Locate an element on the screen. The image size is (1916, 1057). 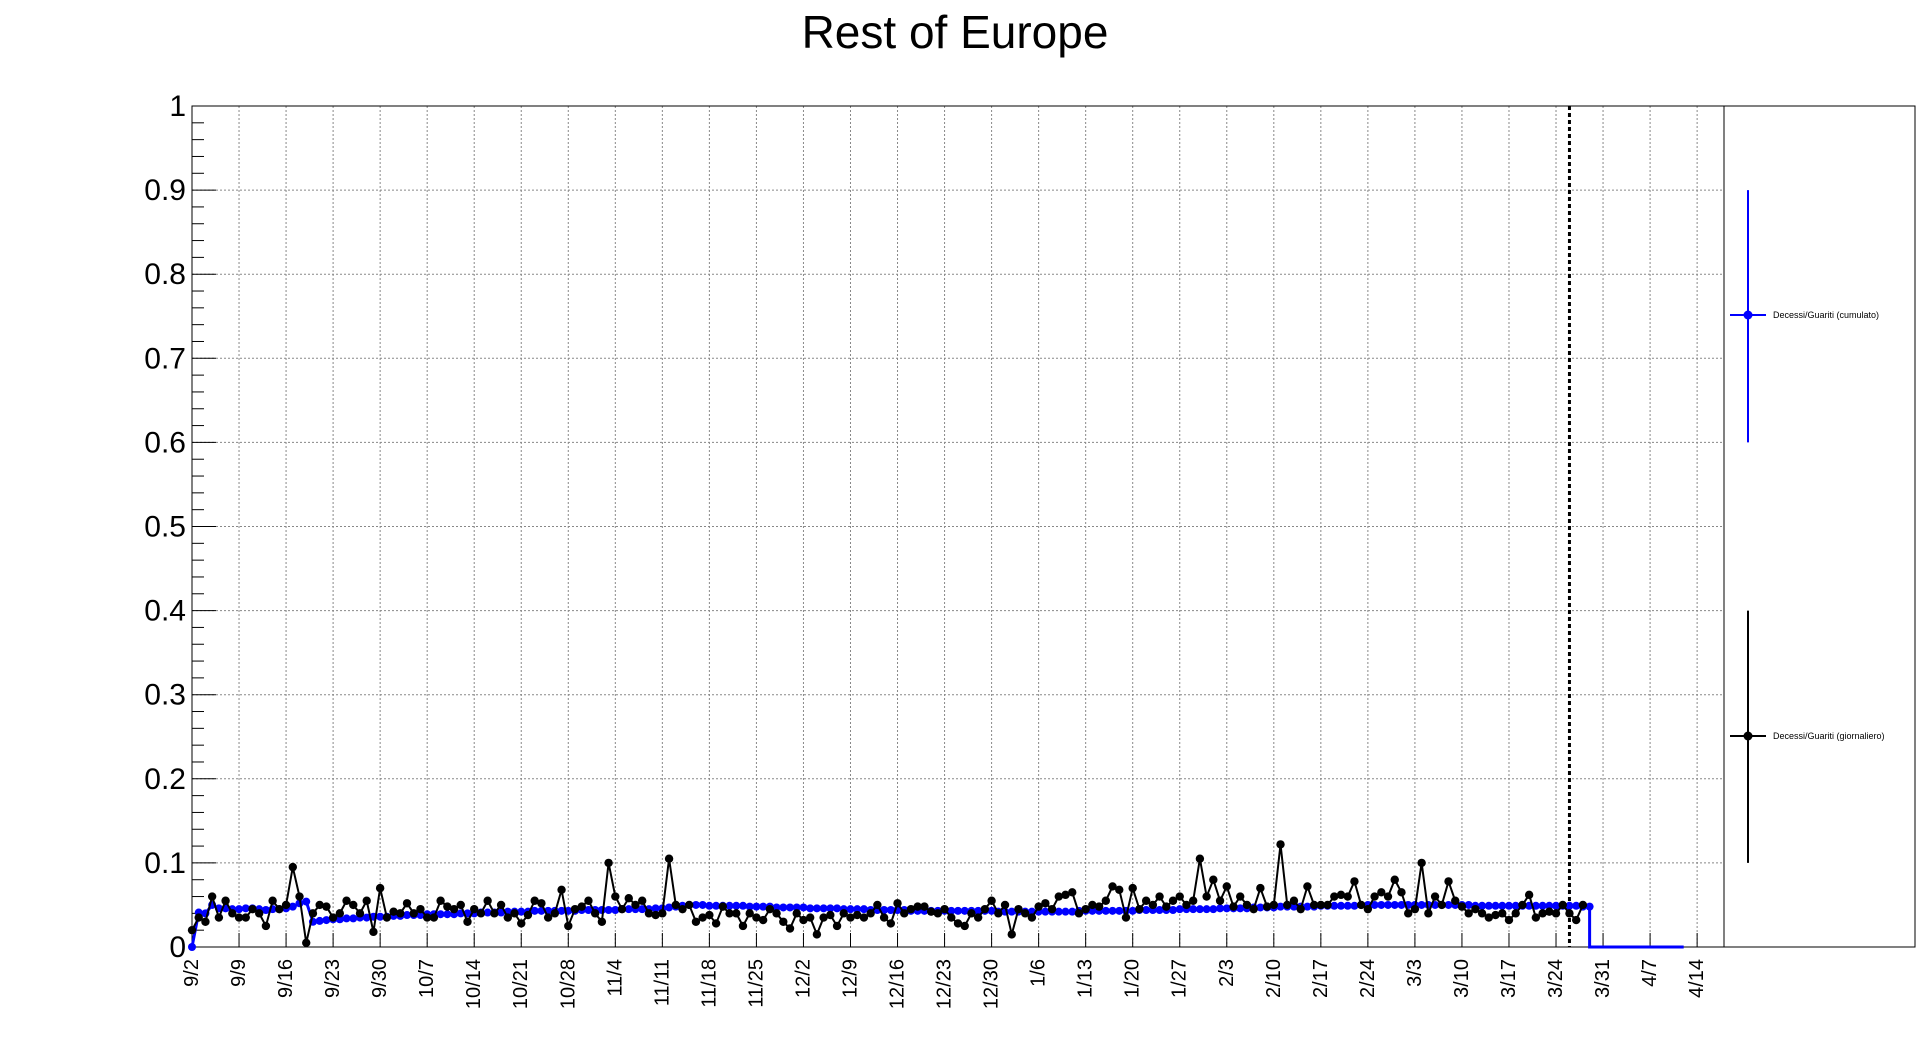
x-tick-label: 9/2 is located at coordinates (192, 973).